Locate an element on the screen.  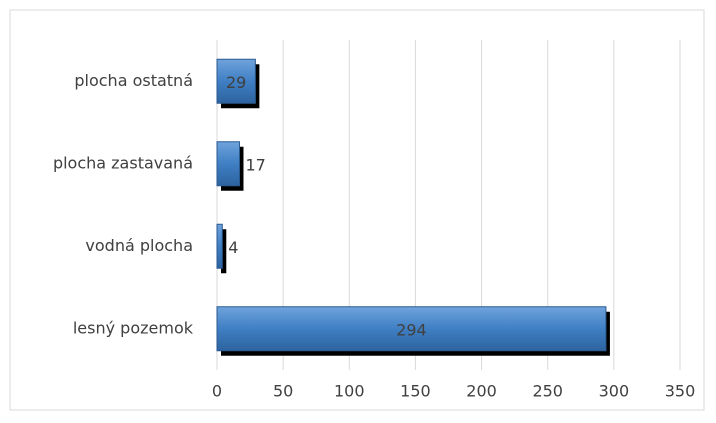
x-tick-label: 0 is located at coordinates (217, 391).